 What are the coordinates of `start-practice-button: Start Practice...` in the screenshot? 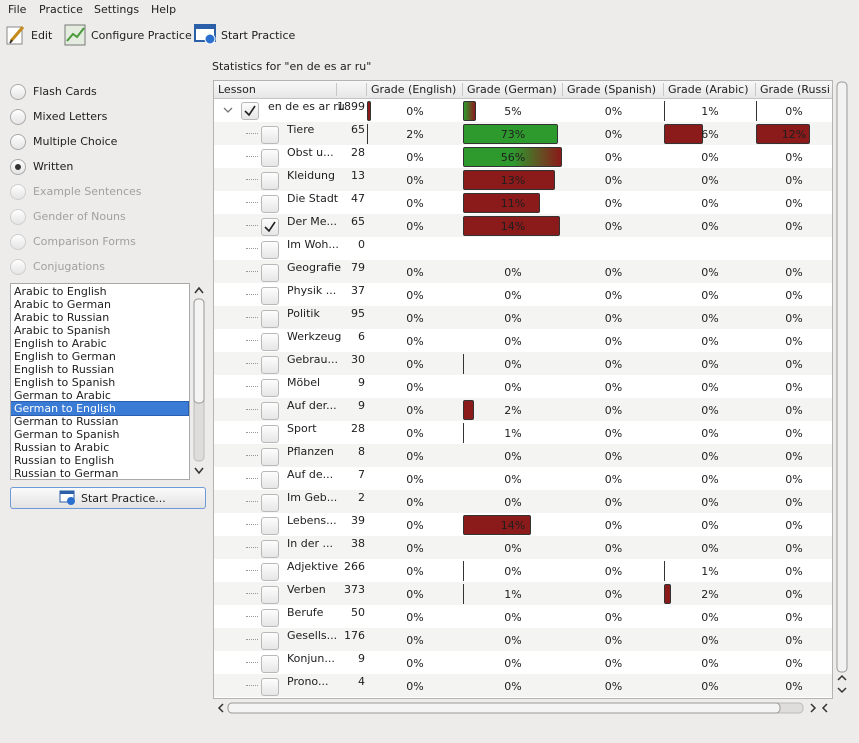 It's located at (108, 498).